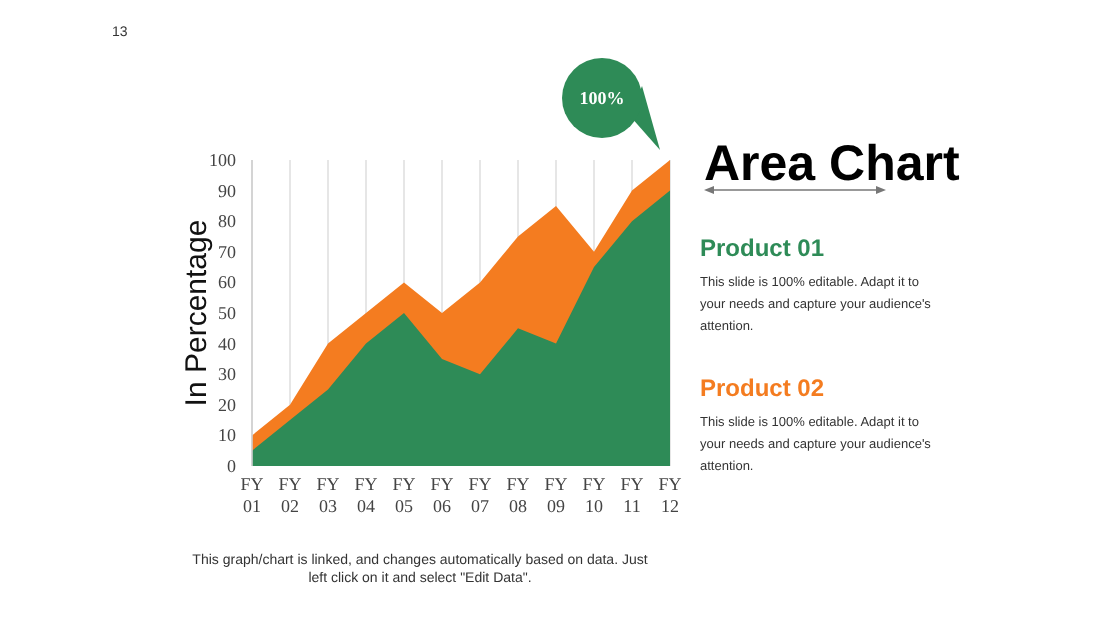  What do you see at coordinates (227, 374) in the screenshot?
I see `y-tick-label: 30` at bounding box center [227, 374].